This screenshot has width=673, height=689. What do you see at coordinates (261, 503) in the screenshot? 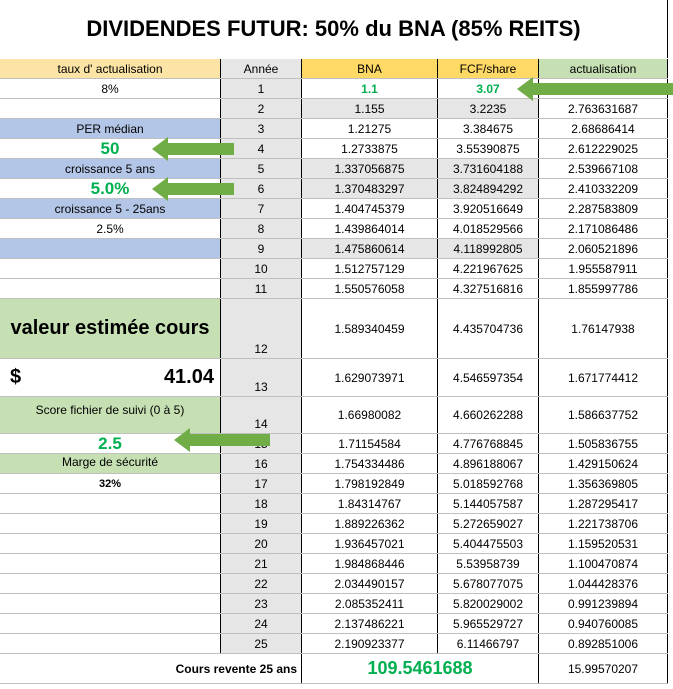
I see `year-cell: 18` at bounding box center [261, 503].